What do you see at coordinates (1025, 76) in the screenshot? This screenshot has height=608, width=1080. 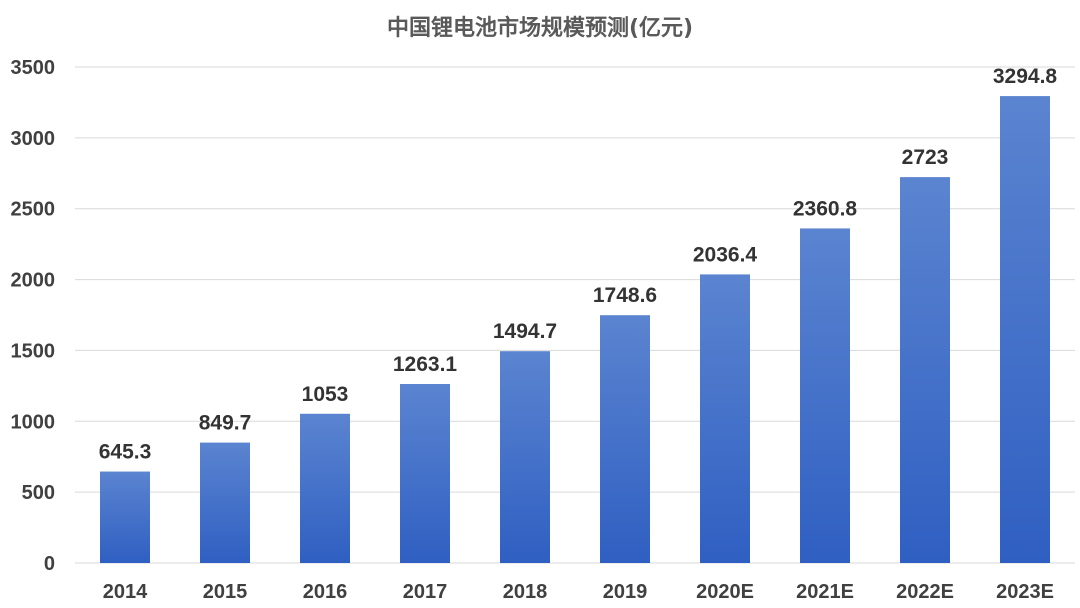 I see `data-label: 3294.8` at bounding box center [1025, 76].